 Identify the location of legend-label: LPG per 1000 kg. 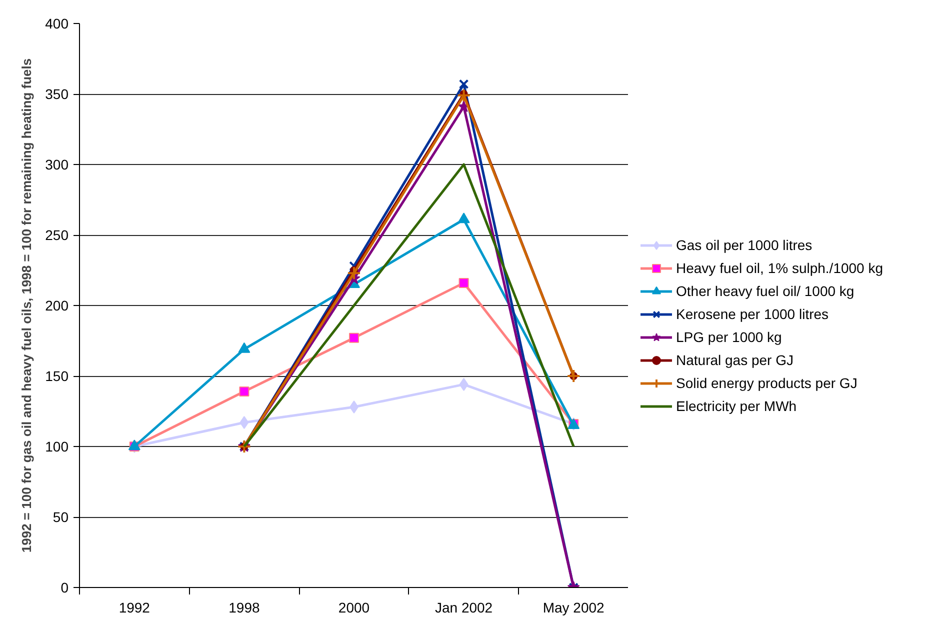
(729, 337).